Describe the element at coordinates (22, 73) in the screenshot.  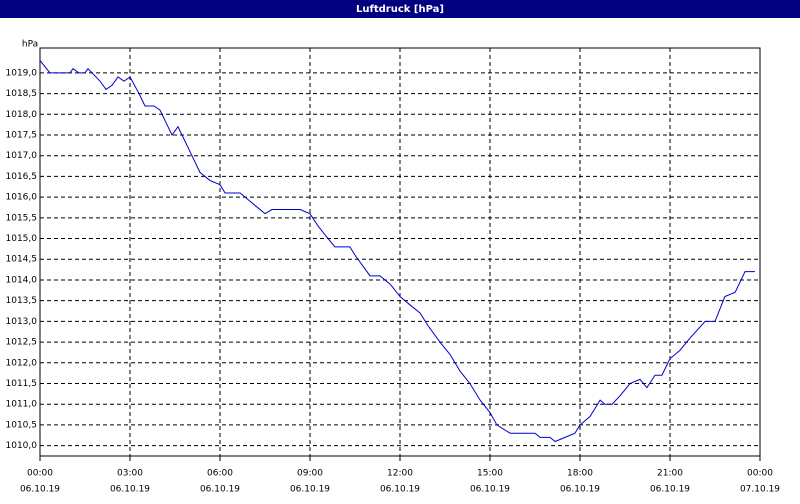
I see `y-tick-label: 1019,0` at that location.